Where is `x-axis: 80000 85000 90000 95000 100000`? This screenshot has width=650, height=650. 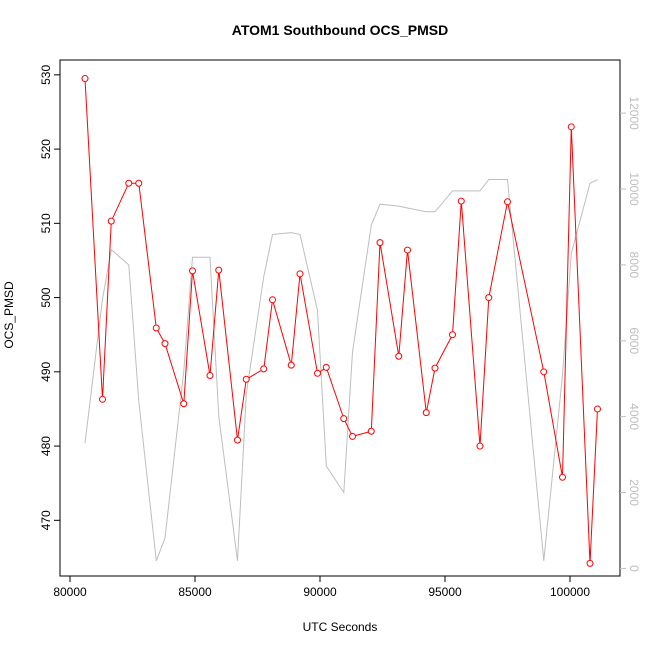 x-axis: 80000 85000 90000 95000 100000 is located at coordinates (321, 587).